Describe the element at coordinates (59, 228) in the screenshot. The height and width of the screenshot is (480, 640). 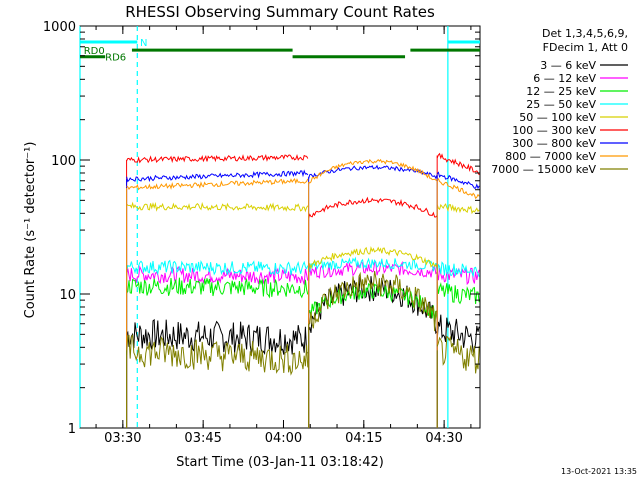
I see `y-tick-labels: 1 10 100 1000` at that location.